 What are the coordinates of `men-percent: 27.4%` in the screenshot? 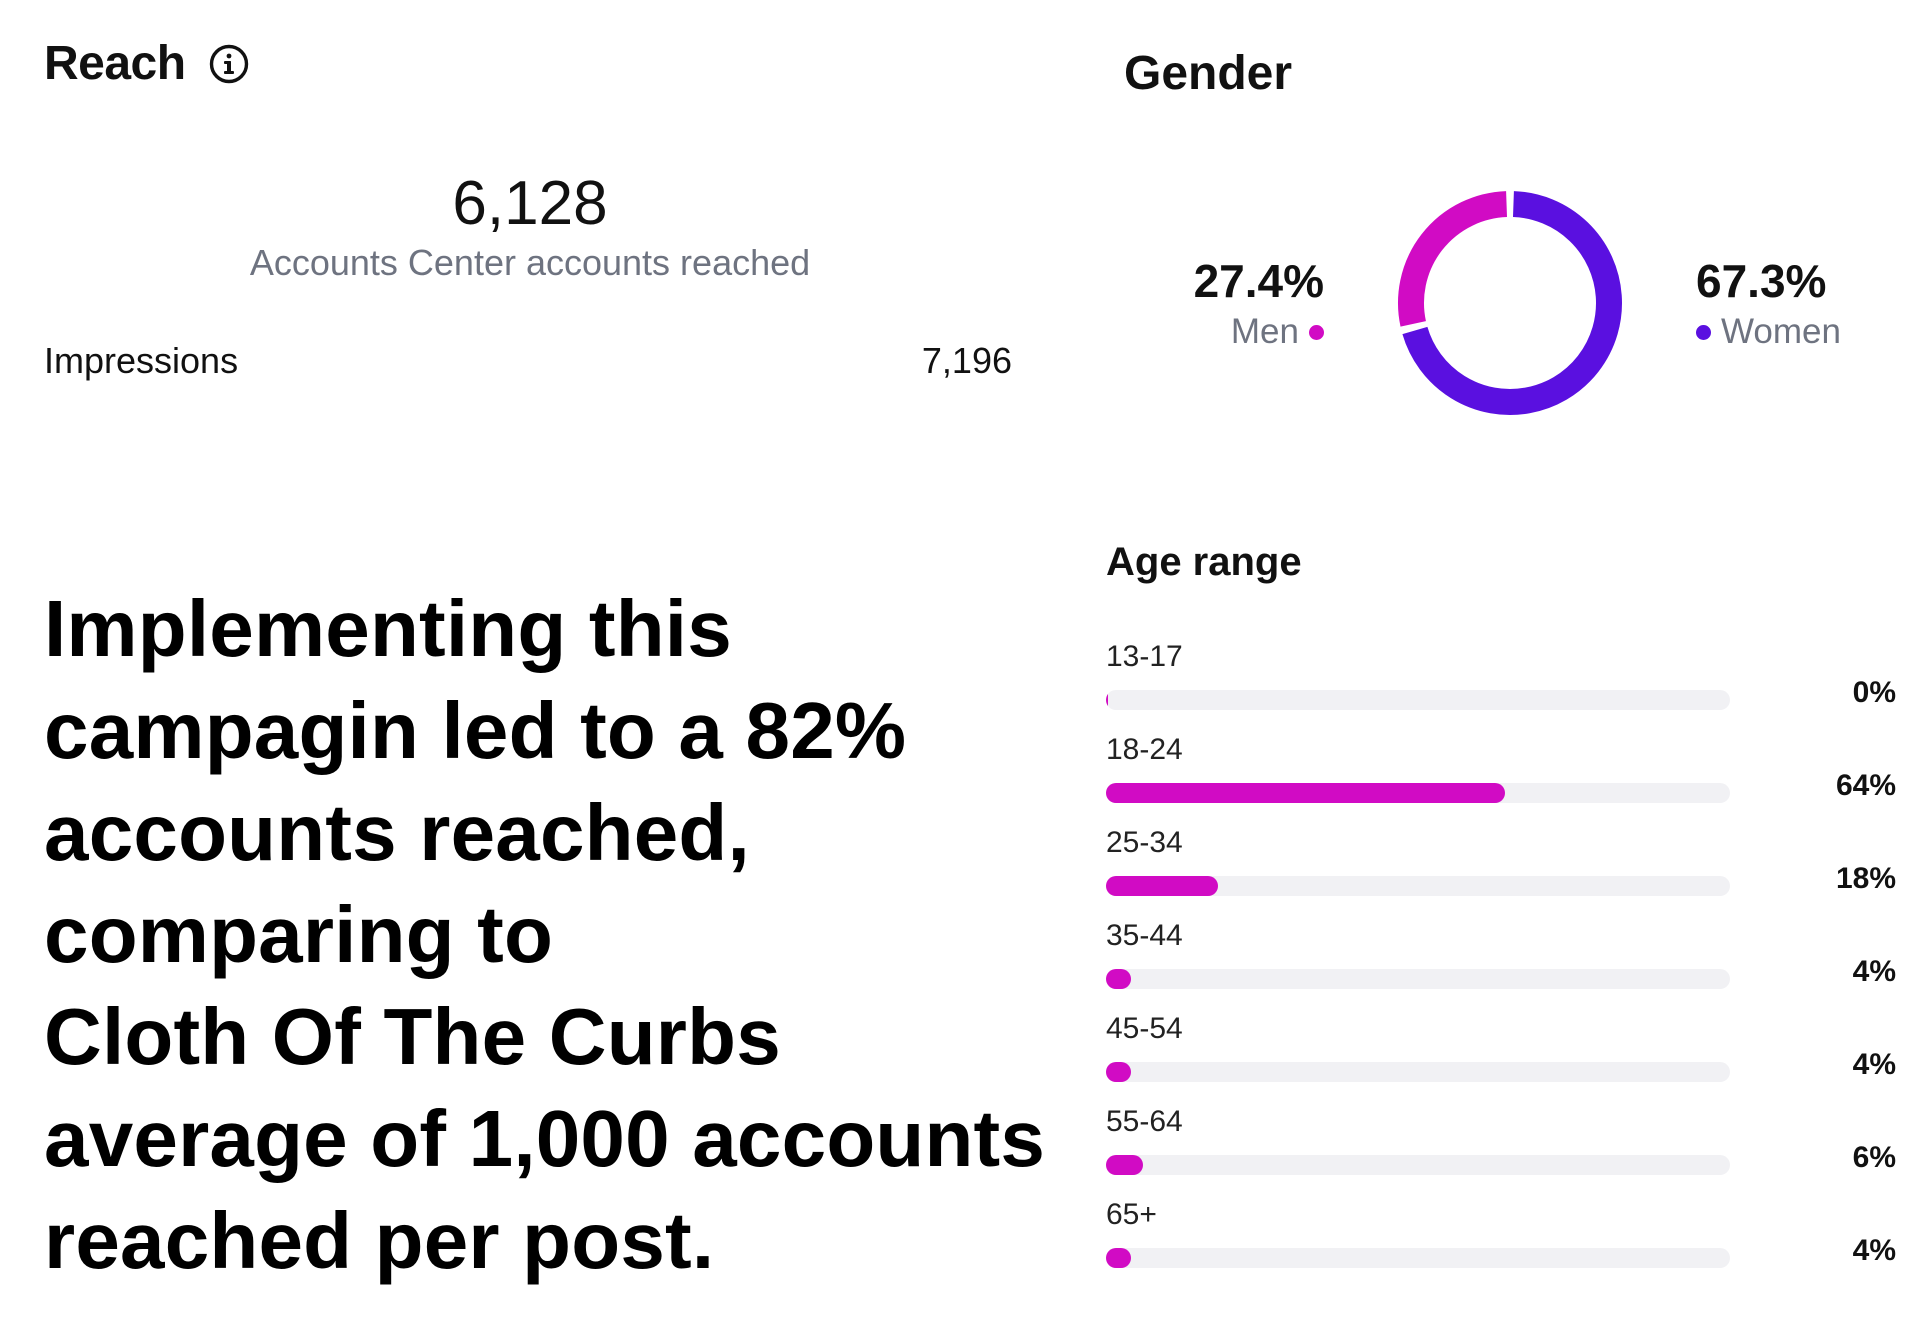 It's located at (1258, 281).